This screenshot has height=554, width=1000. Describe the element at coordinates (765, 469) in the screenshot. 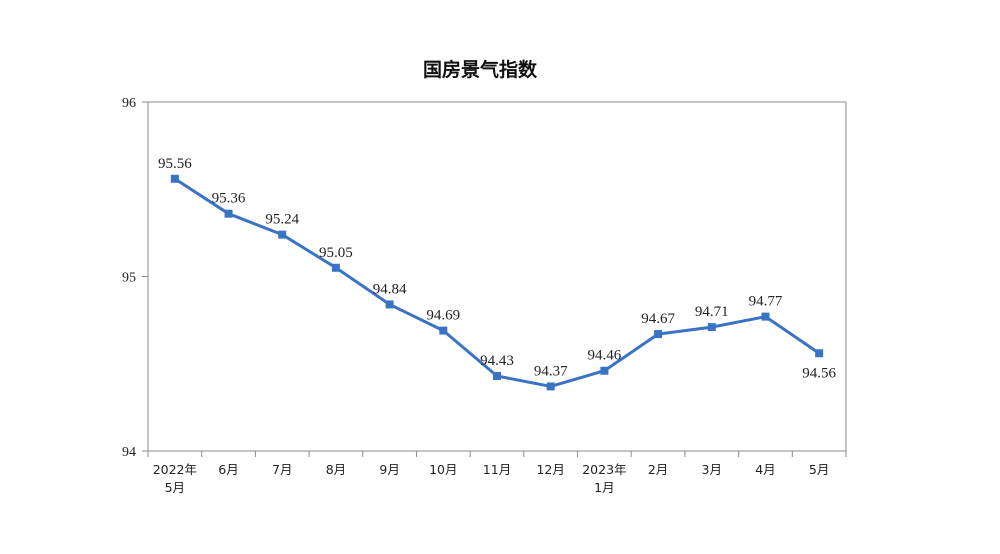

I see `x-tick-label: 4月` at that location.